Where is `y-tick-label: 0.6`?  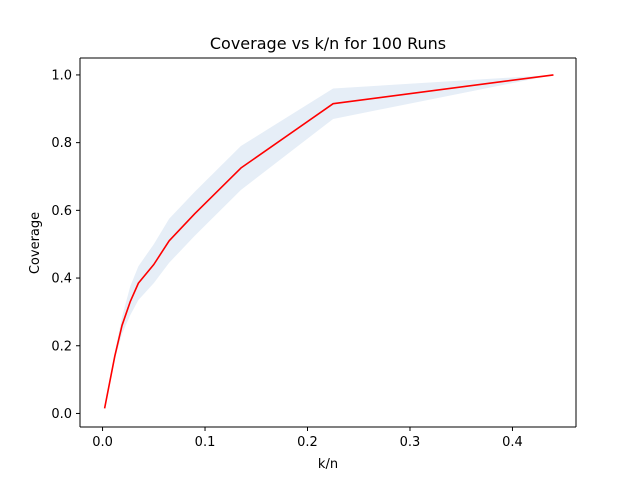
y-tick-label: 0.6 is located at coordinates (61, 211).